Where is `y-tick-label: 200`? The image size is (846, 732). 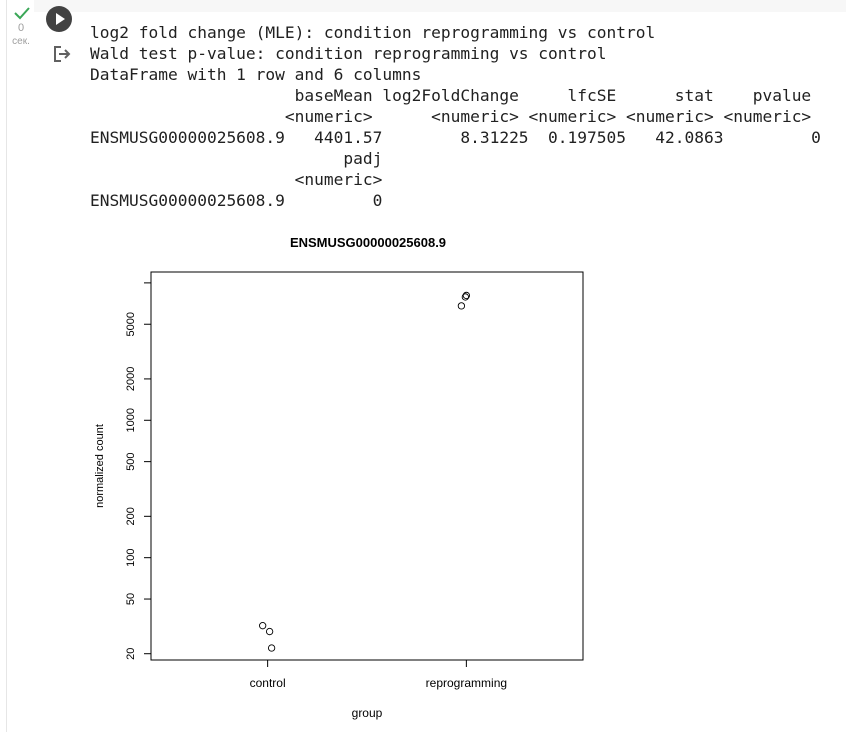
y-tick-label: 200 is located at coordinates (131, 516).